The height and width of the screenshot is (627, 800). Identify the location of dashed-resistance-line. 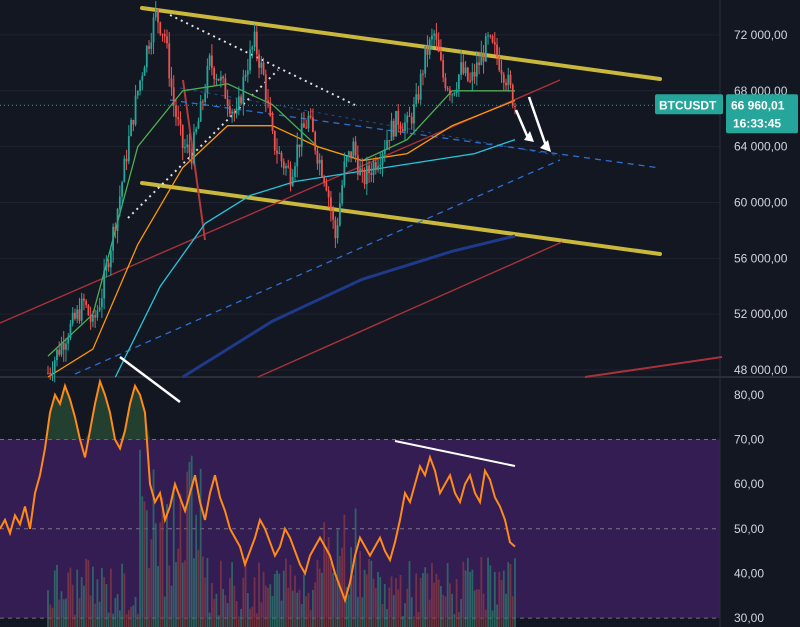
(415, 134).